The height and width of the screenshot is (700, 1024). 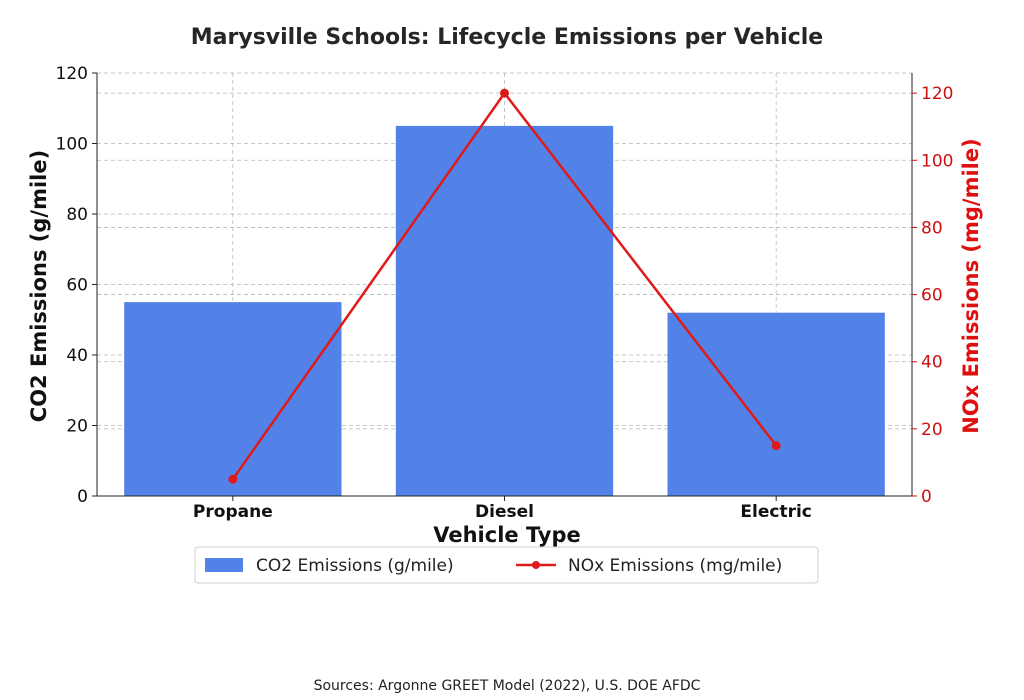 What do you see at coordinates (971, 285) in the screenshot?
I see `y2-axis-label: NOx Emissions (mg/mile)` at bounding box center [971, 285].